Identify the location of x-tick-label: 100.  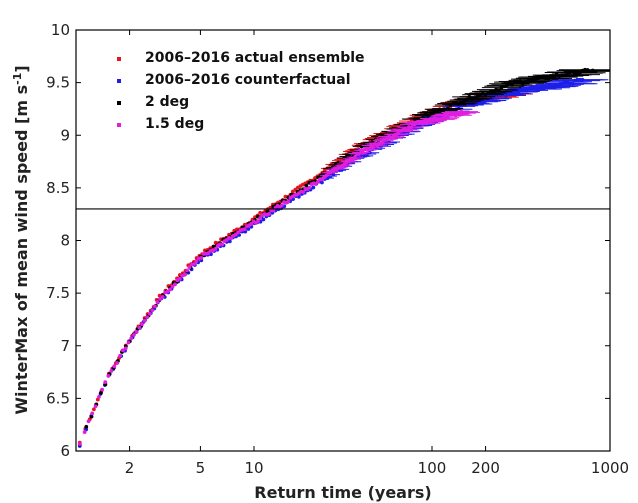
(432, 468).